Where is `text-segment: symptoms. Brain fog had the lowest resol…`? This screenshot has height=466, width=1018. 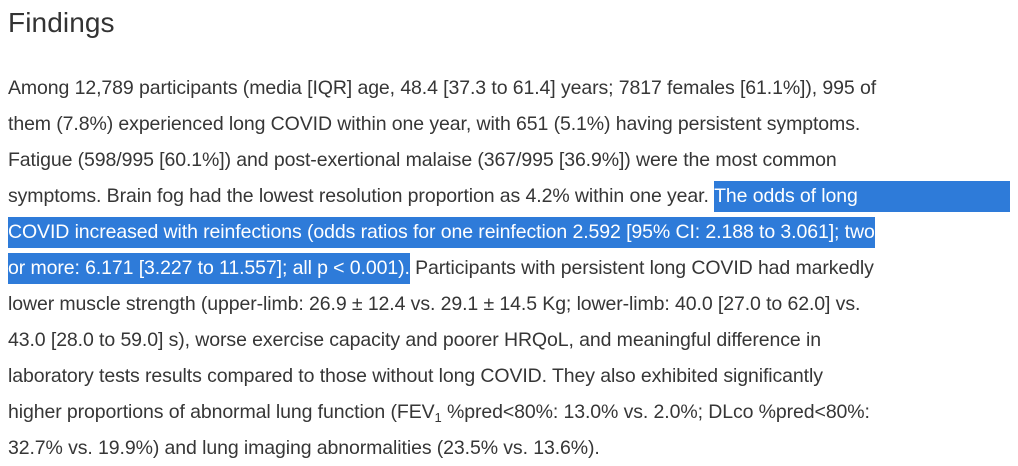
text-segment: symptoms. Brain fog had the lowest resol… is located at coordinates (361, 196).